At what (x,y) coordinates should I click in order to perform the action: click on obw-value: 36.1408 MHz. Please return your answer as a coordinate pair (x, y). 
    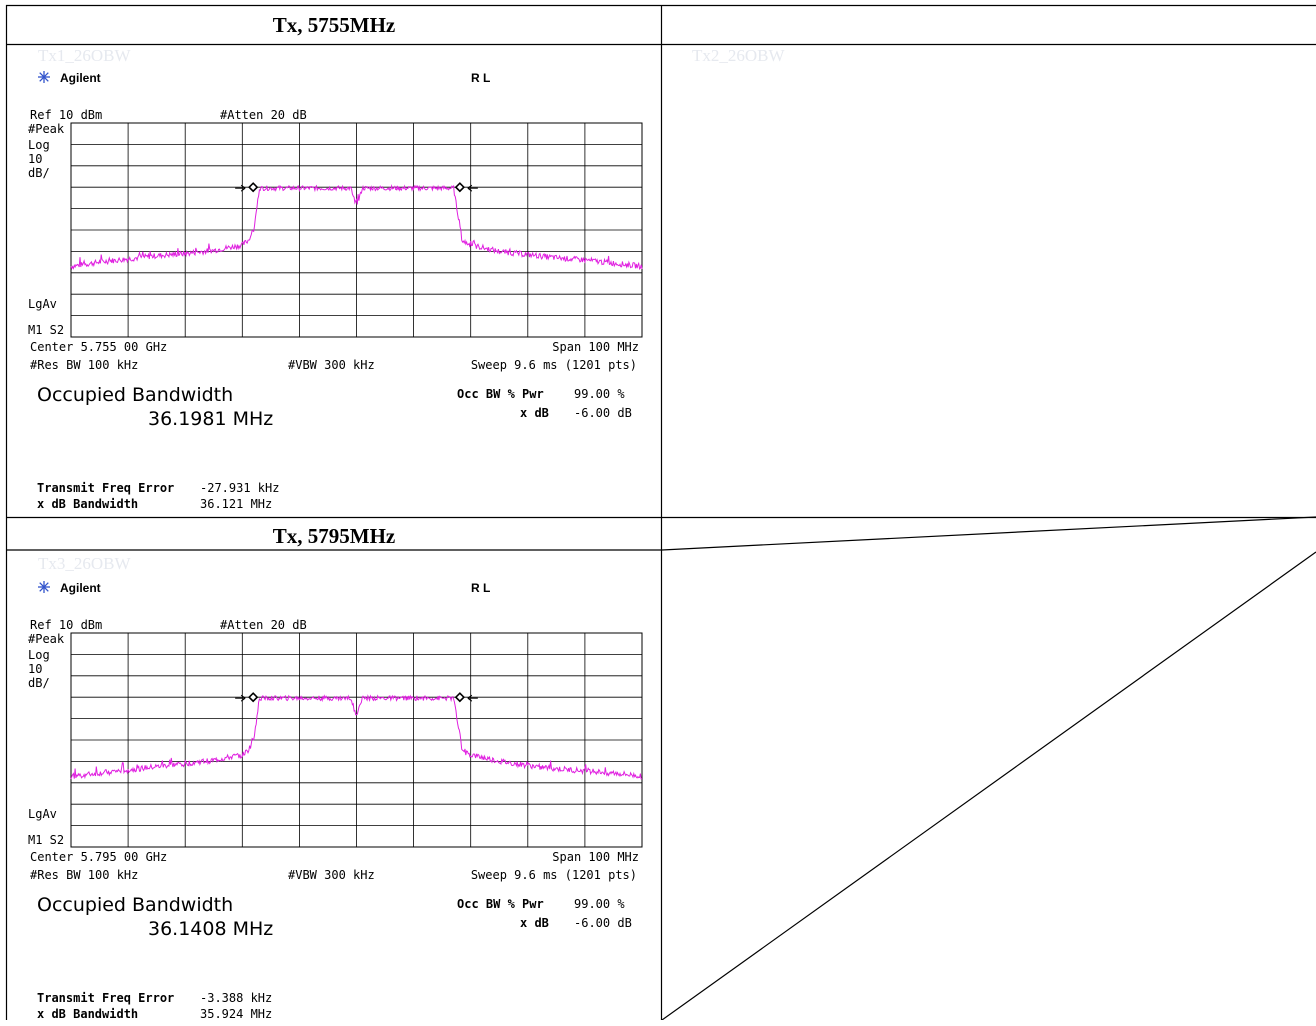
    Looking at the image, I should click on (210, 929).